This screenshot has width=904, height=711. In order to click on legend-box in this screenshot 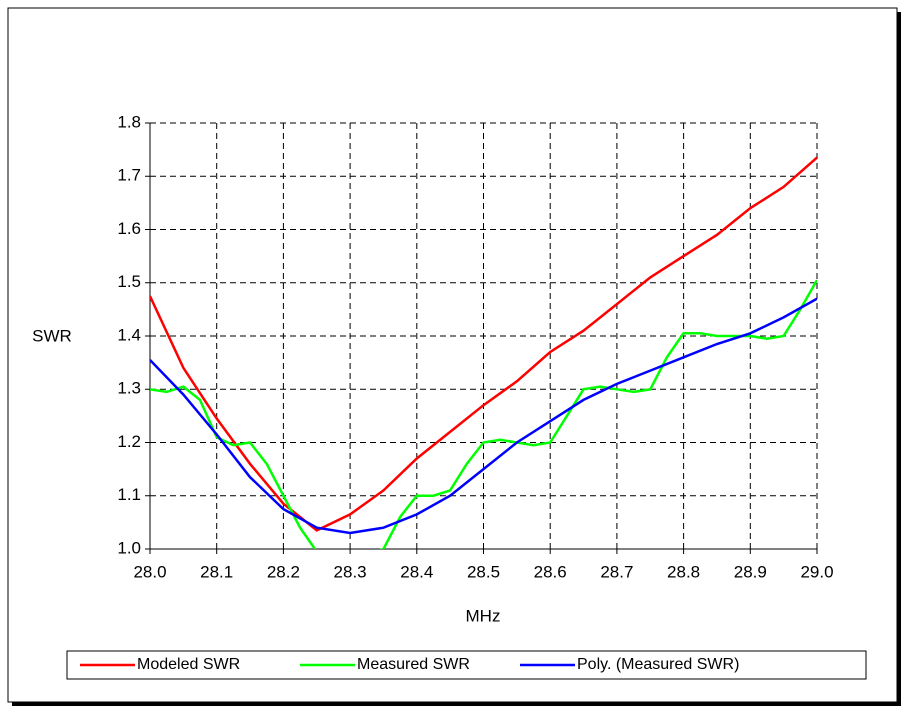, I will do `click(466, 665)`.